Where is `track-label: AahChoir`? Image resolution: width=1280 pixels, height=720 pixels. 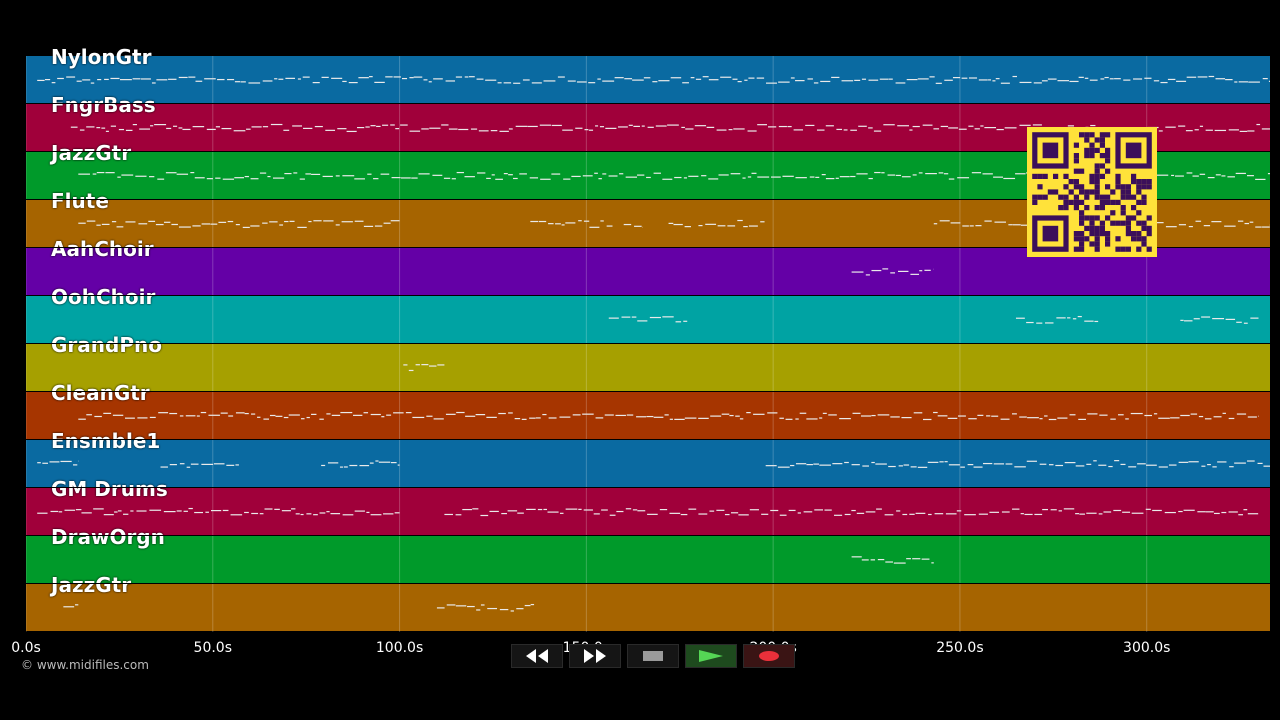
track-label: AahChoir is located at coordinates (102, 249).